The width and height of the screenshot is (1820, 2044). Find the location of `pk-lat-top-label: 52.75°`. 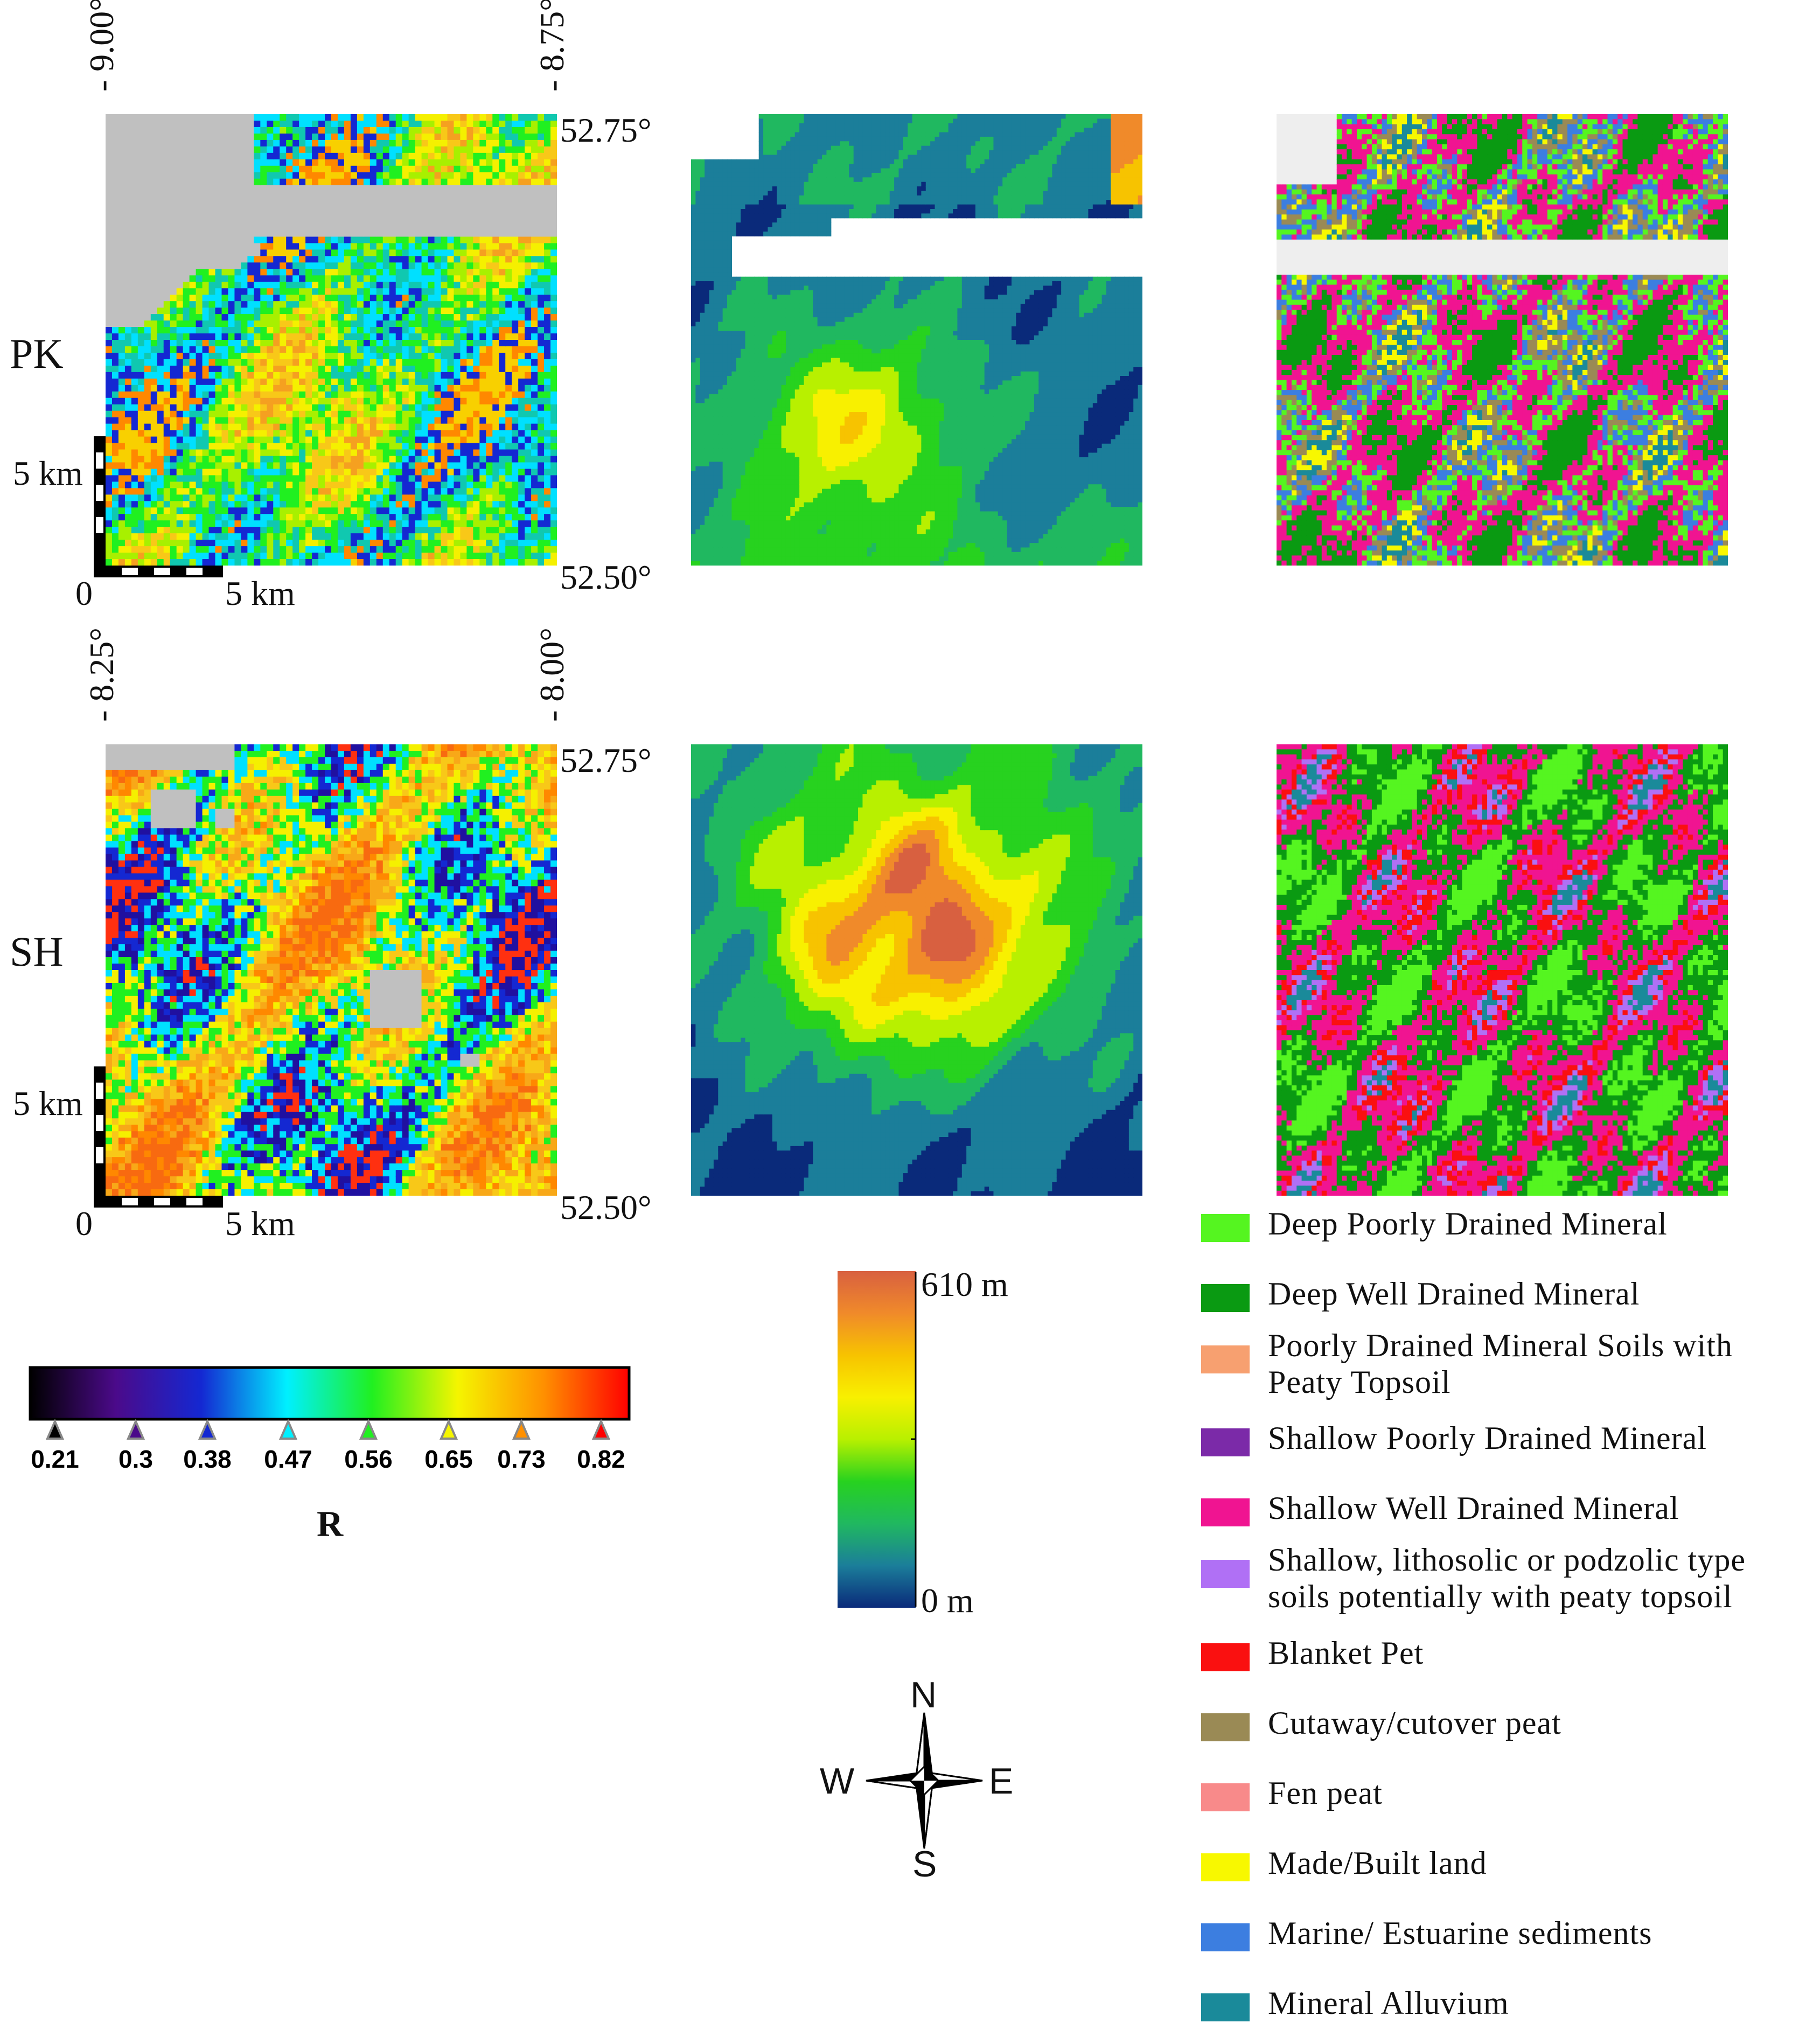

pk-lat-top-label: 52.75° is located at coordinates (606, 130).